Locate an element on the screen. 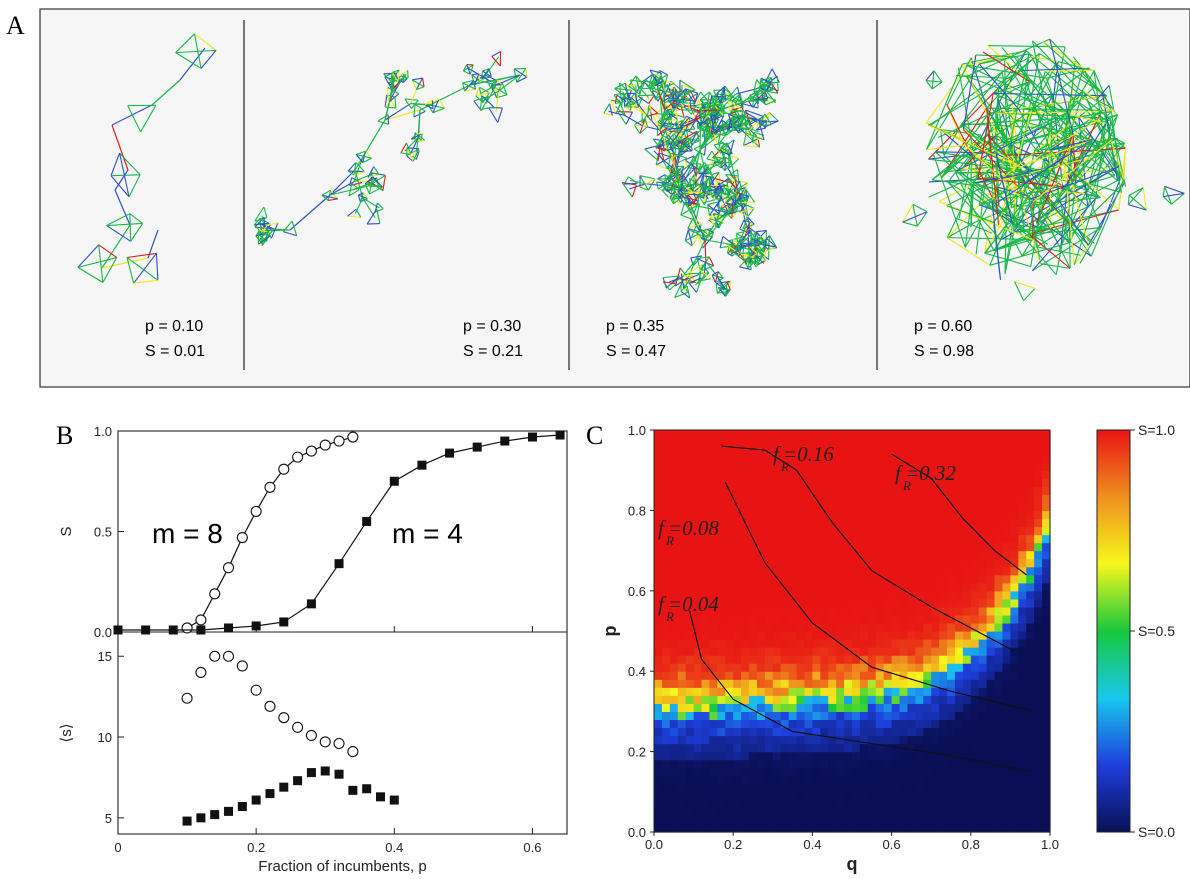  series-m4-point is located at coordinates (560, 435).